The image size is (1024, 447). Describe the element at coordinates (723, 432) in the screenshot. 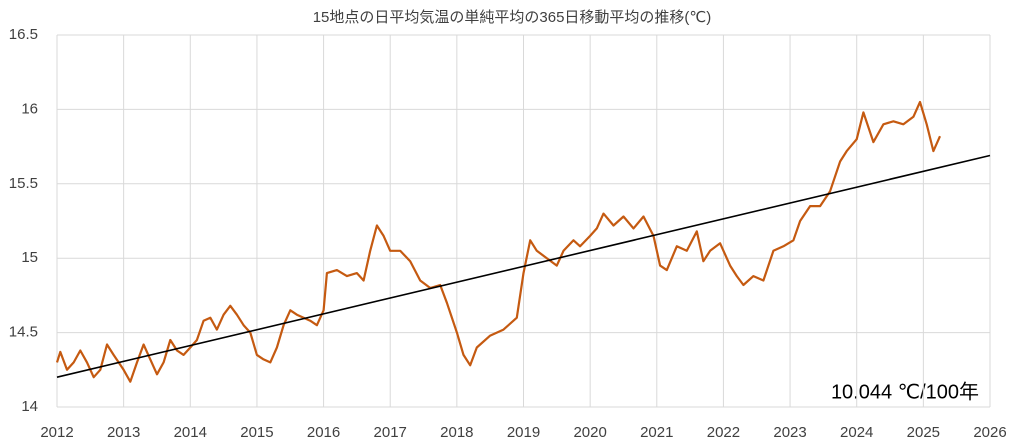

I see `x-tick-label: 2022` at that location.